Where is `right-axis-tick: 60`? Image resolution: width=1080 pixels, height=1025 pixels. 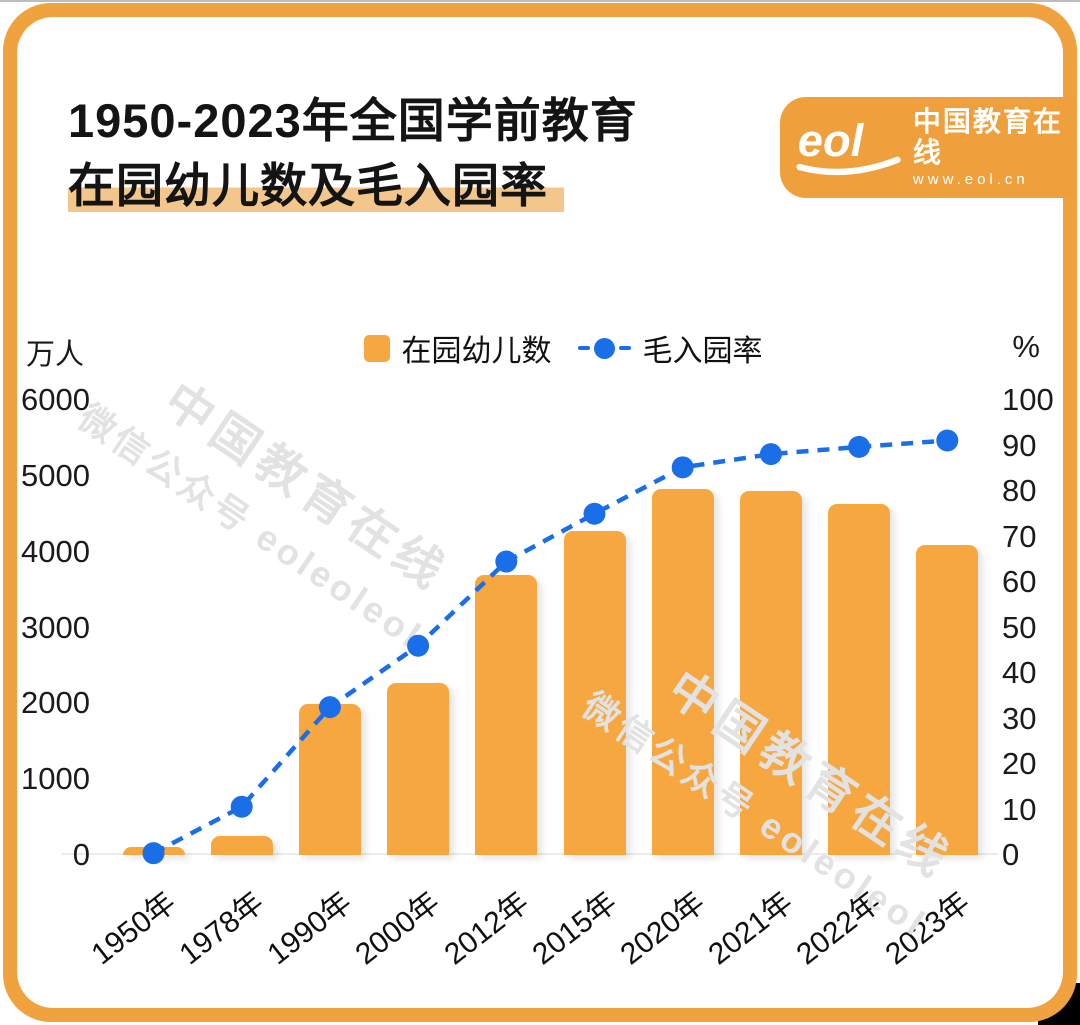
right-axis-tick: 60 is located at coordinates (1019, 581).